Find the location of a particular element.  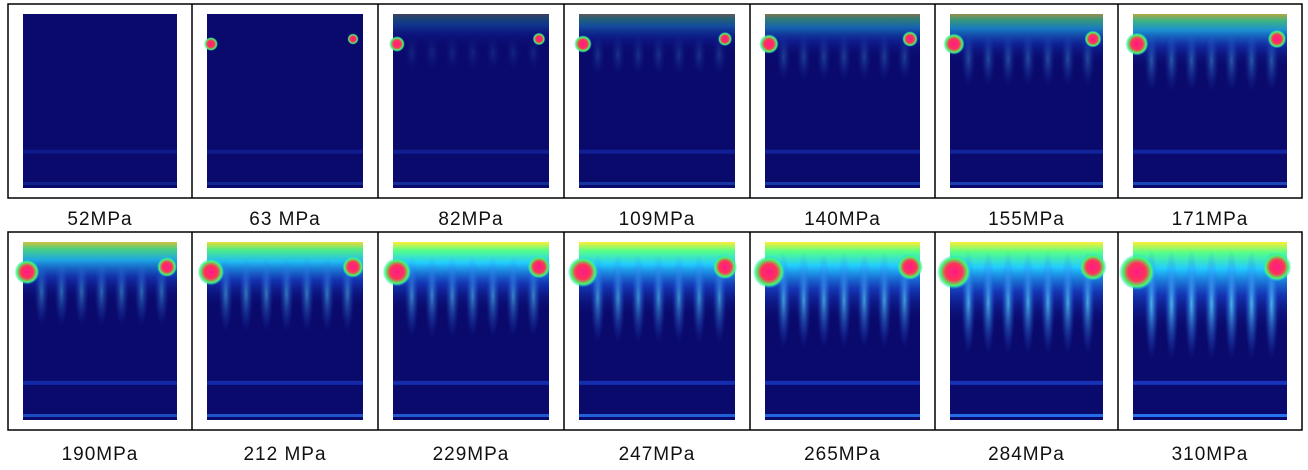

pressure-label: 52MPa is located at coordinates (99, 219).